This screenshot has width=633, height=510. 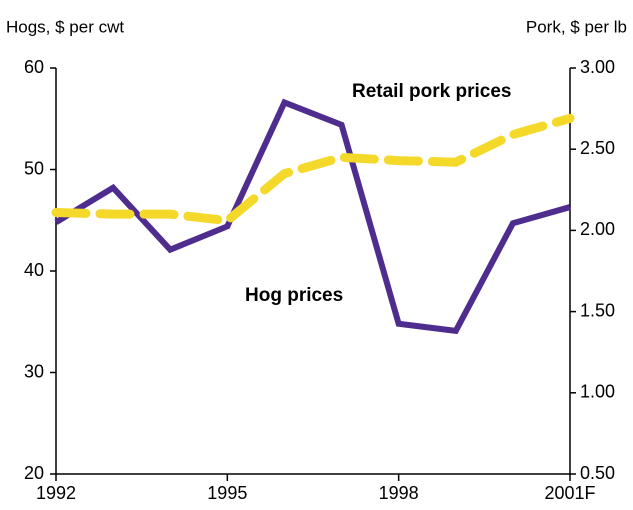 What do you see at coordinates (294, 295) in the screenshot?
I see `series-label: Hog prices` at bounding box center [294, 295].